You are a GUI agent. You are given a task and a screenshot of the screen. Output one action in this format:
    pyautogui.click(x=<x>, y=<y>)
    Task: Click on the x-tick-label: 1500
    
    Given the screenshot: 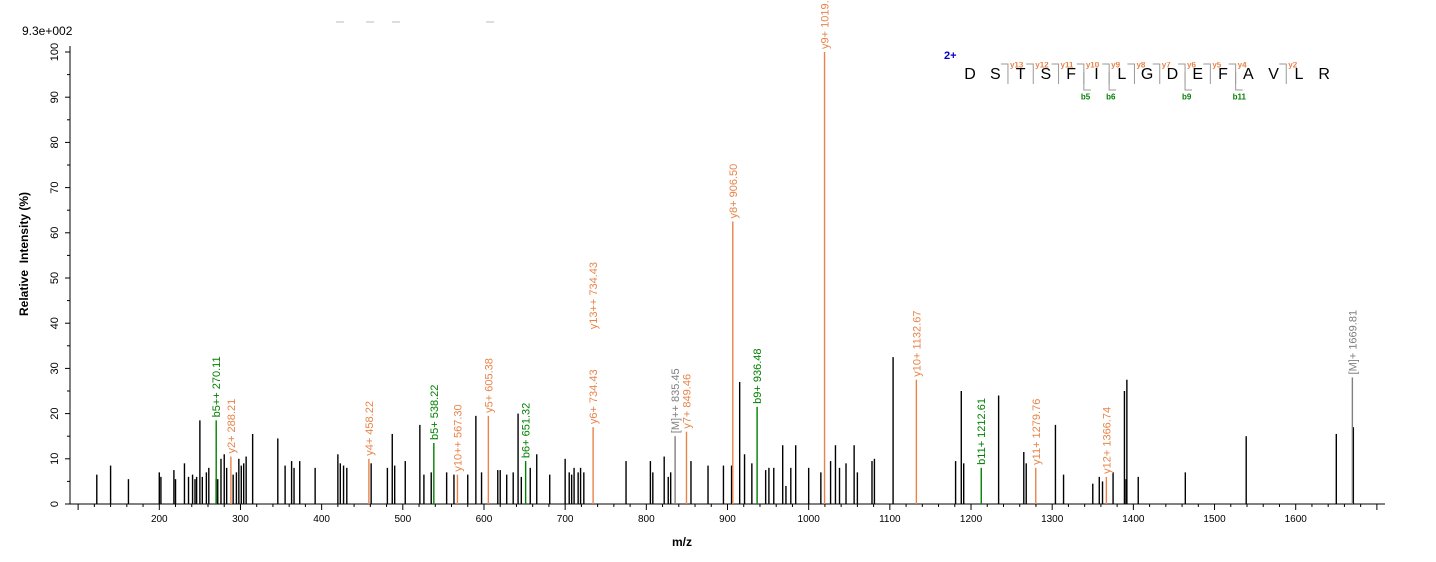 What is the action you would take?
    pyautogui.click(x=1214, y=519)
    